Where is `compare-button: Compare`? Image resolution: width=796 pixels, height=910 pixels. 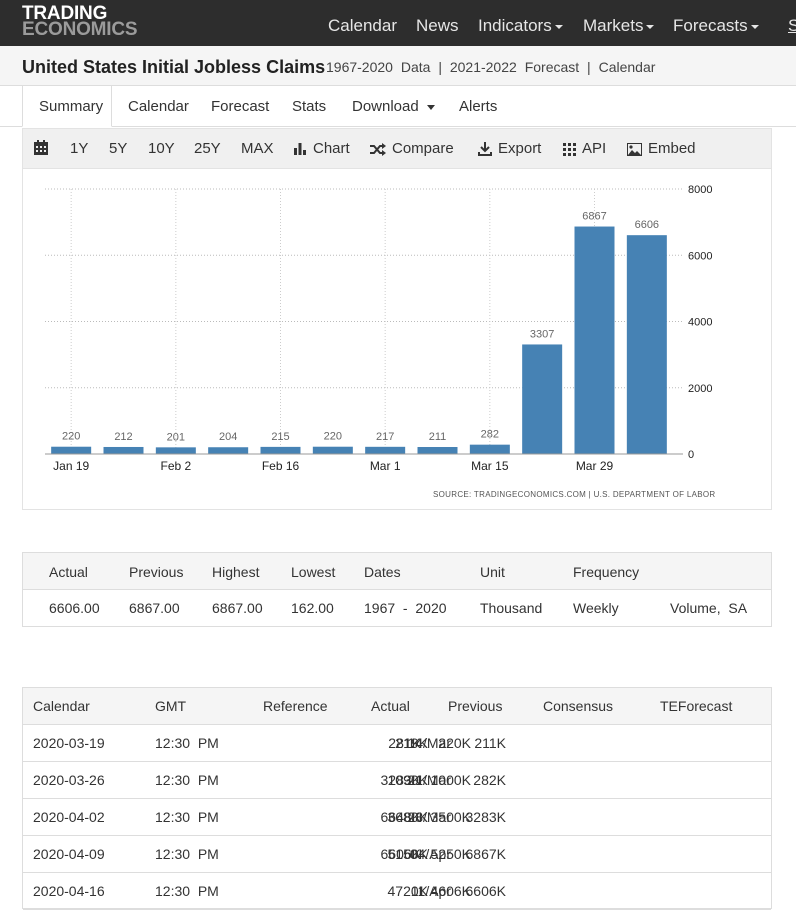 compare-button: Compare is located at coordinates (412, 148).